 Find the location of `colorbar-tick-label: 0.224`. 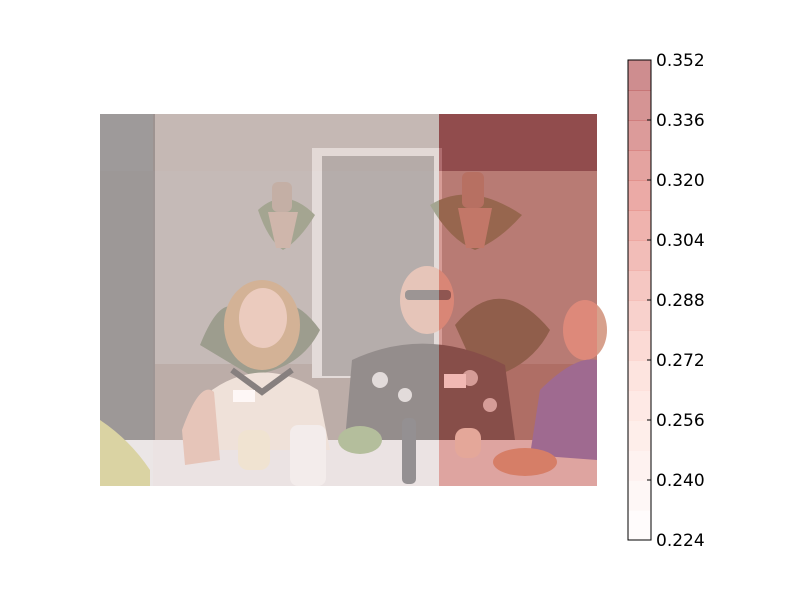

colorbar-tick-label: 0.224 is located at coordinates (680, 541).